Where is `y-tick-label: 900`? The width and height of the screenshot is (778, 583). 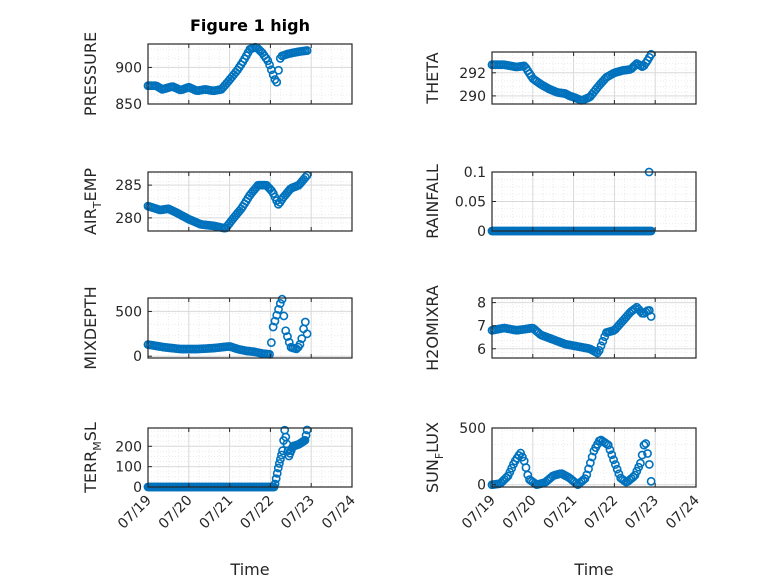 y-tick-label: 900 is located at coordinates (128, 68).